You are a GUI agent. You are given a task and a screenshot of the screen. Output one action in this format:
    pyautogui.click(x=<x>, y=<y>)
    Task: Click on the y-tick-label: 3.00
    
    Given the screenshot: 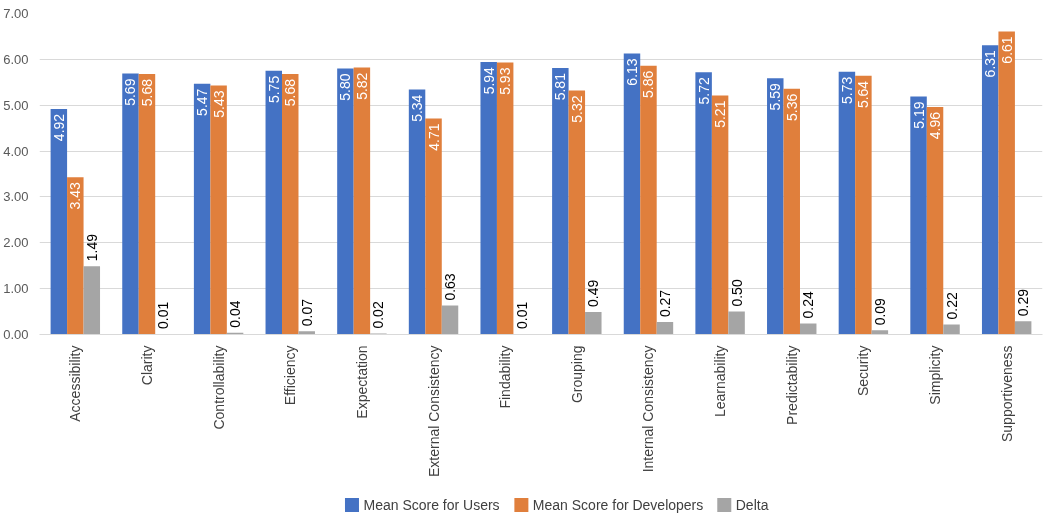 What is the action you would take?
    pyautogui.click(x=16, y=197)
    